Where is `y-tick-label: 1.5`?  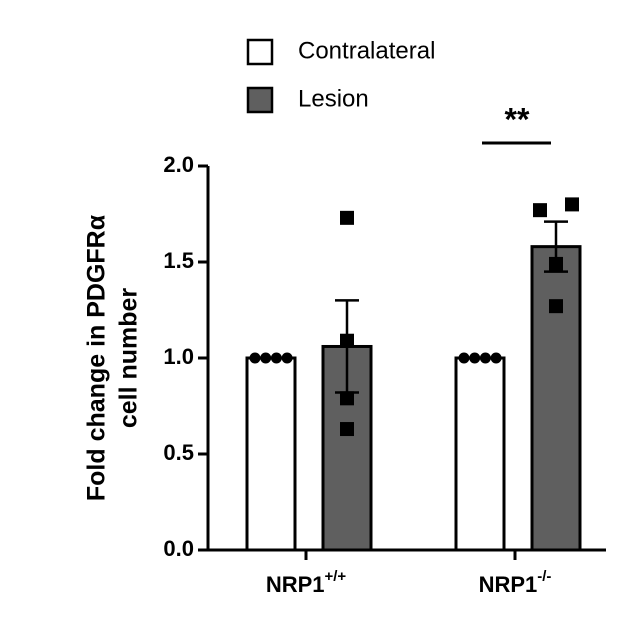 y-tick-label: 1.5 is located at coordinates (178, 260).